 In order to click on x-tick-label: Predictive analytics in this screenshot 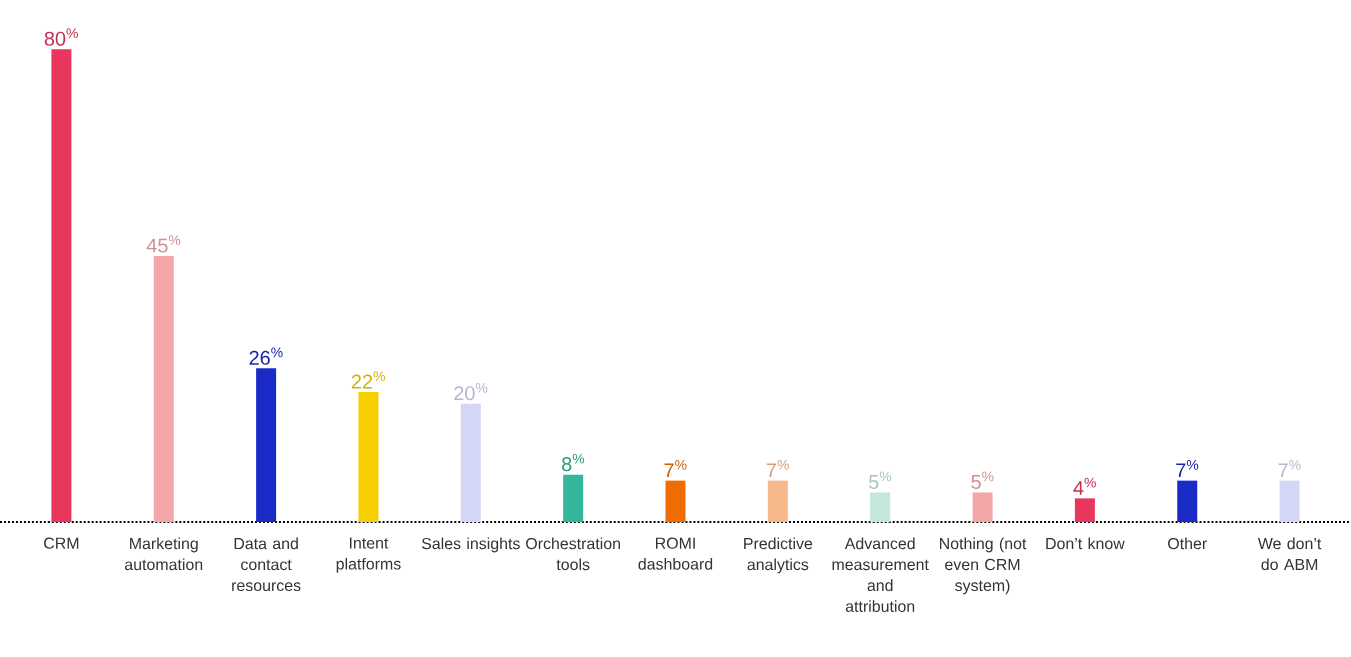, I will do `click(778, 555)`.